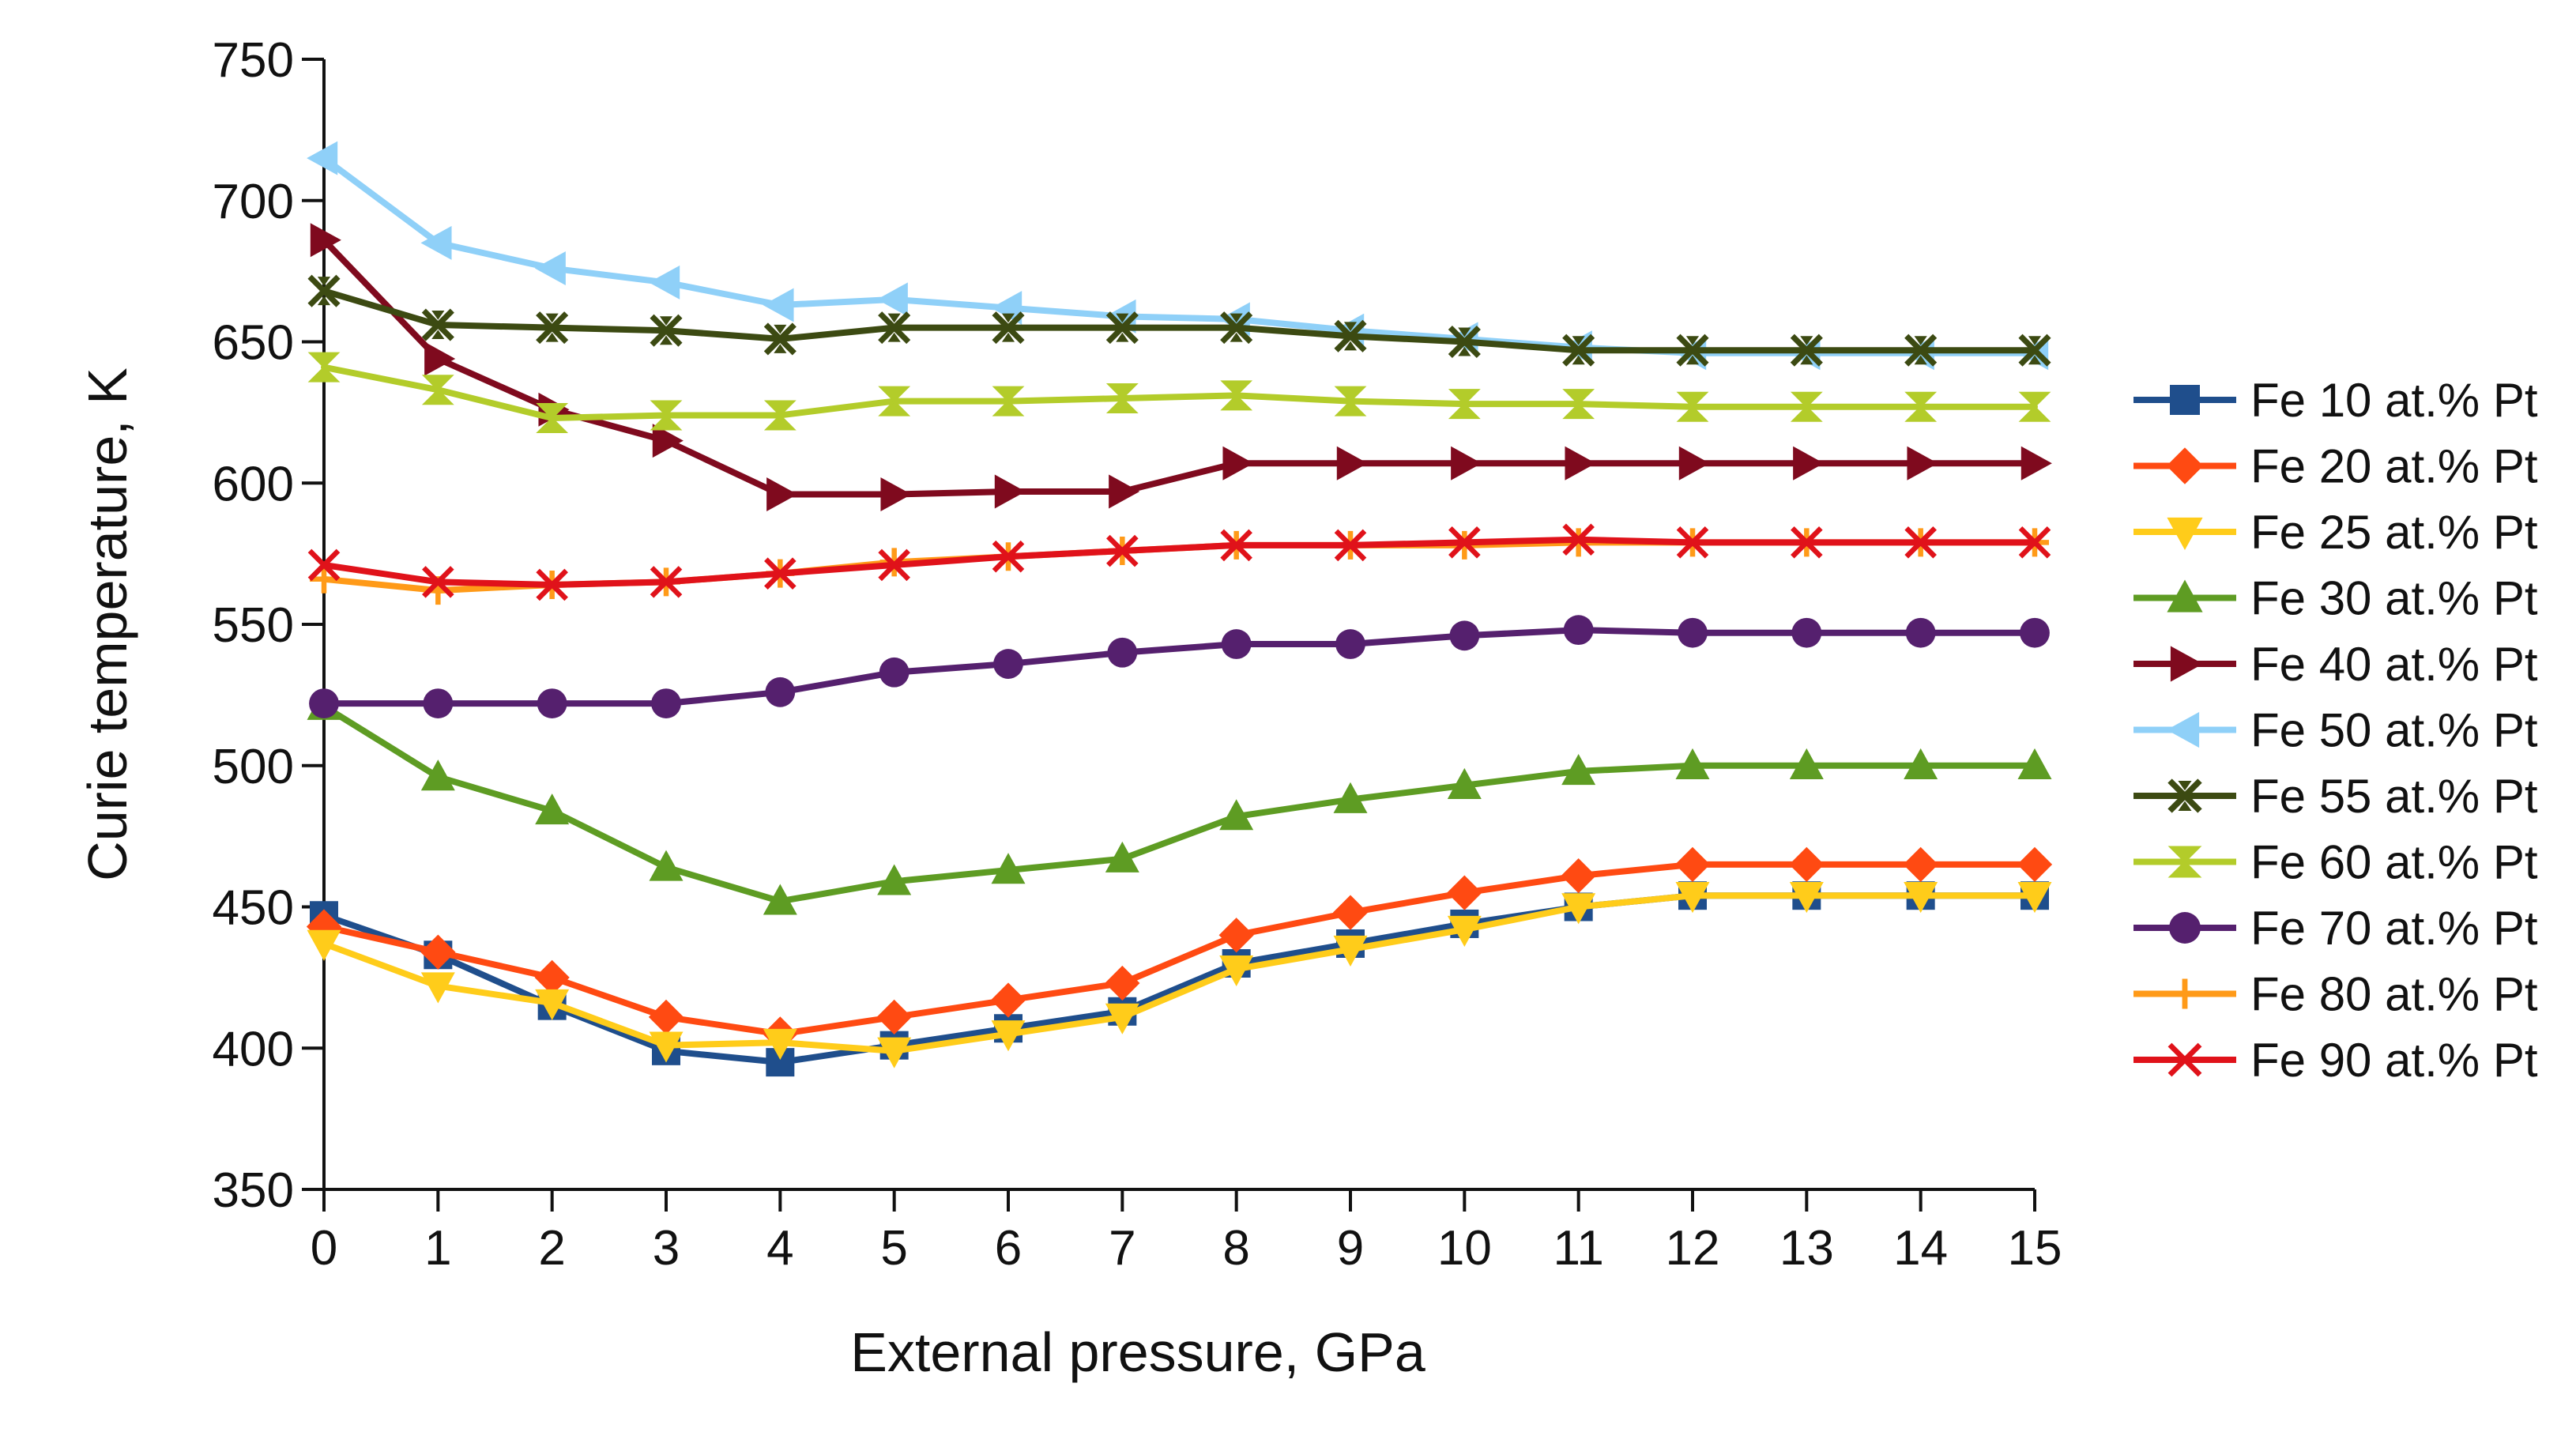  Describe the element at coordinates (253, 343) in the screenshot. I see `y-tick-label: 650` at that location.